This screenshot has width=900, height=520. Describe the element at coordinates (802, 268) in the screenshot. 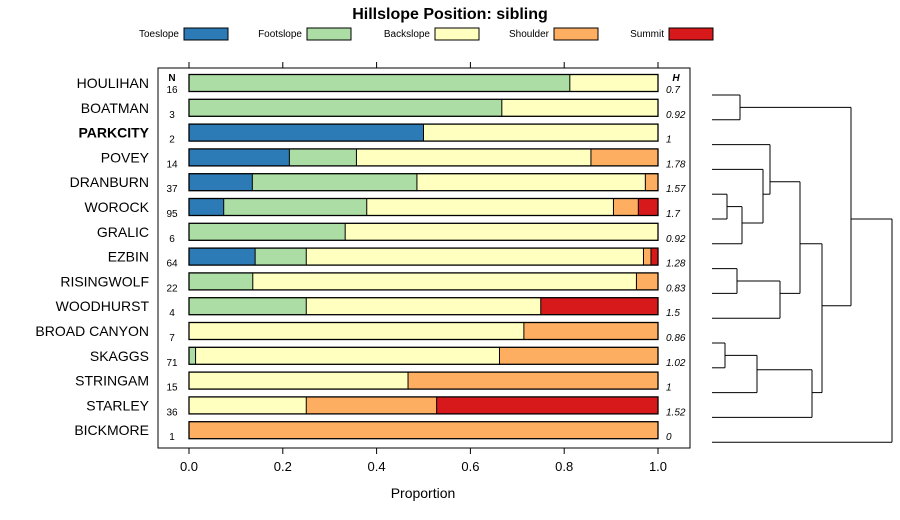

I see `dendrogram` at that location.